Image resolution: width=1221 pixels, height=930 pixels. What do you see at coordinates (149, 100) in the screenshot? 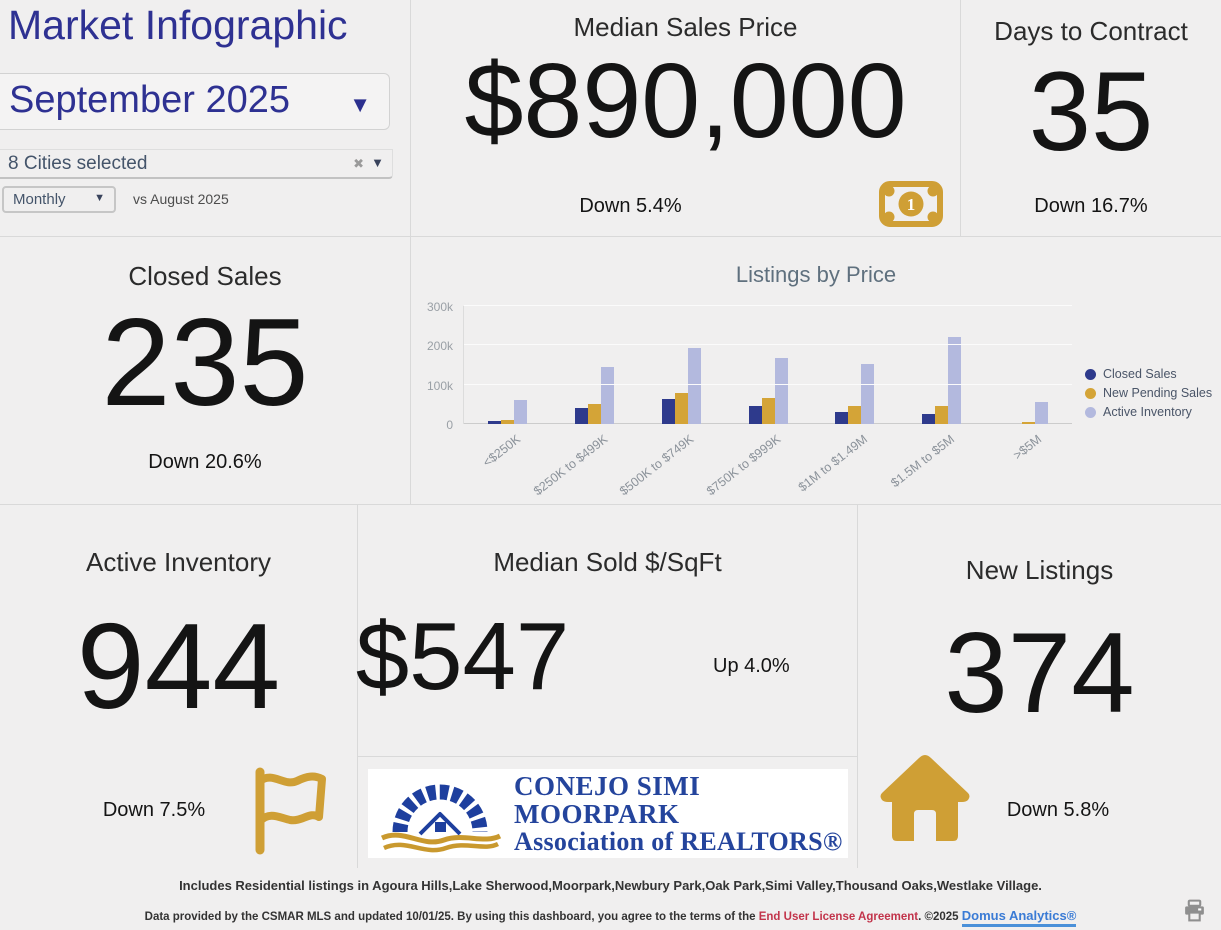
I see `month-dropdown-value: September 2025` at bounding box center [149, 100].